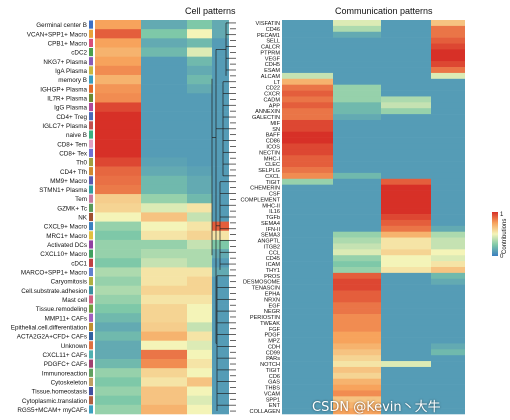  I want to click on communication-row-label: CLEC, so click(272, 165).